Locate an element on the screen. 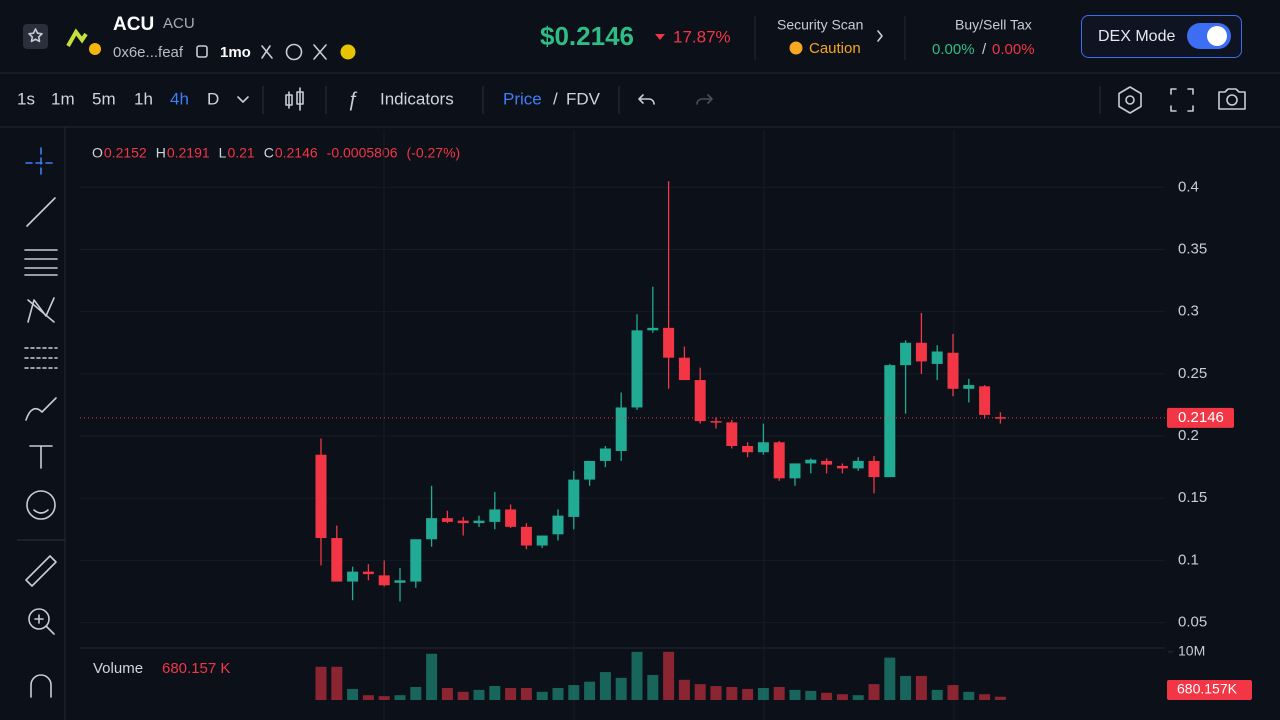  emoji-tool is located at coordinates (41, 505).